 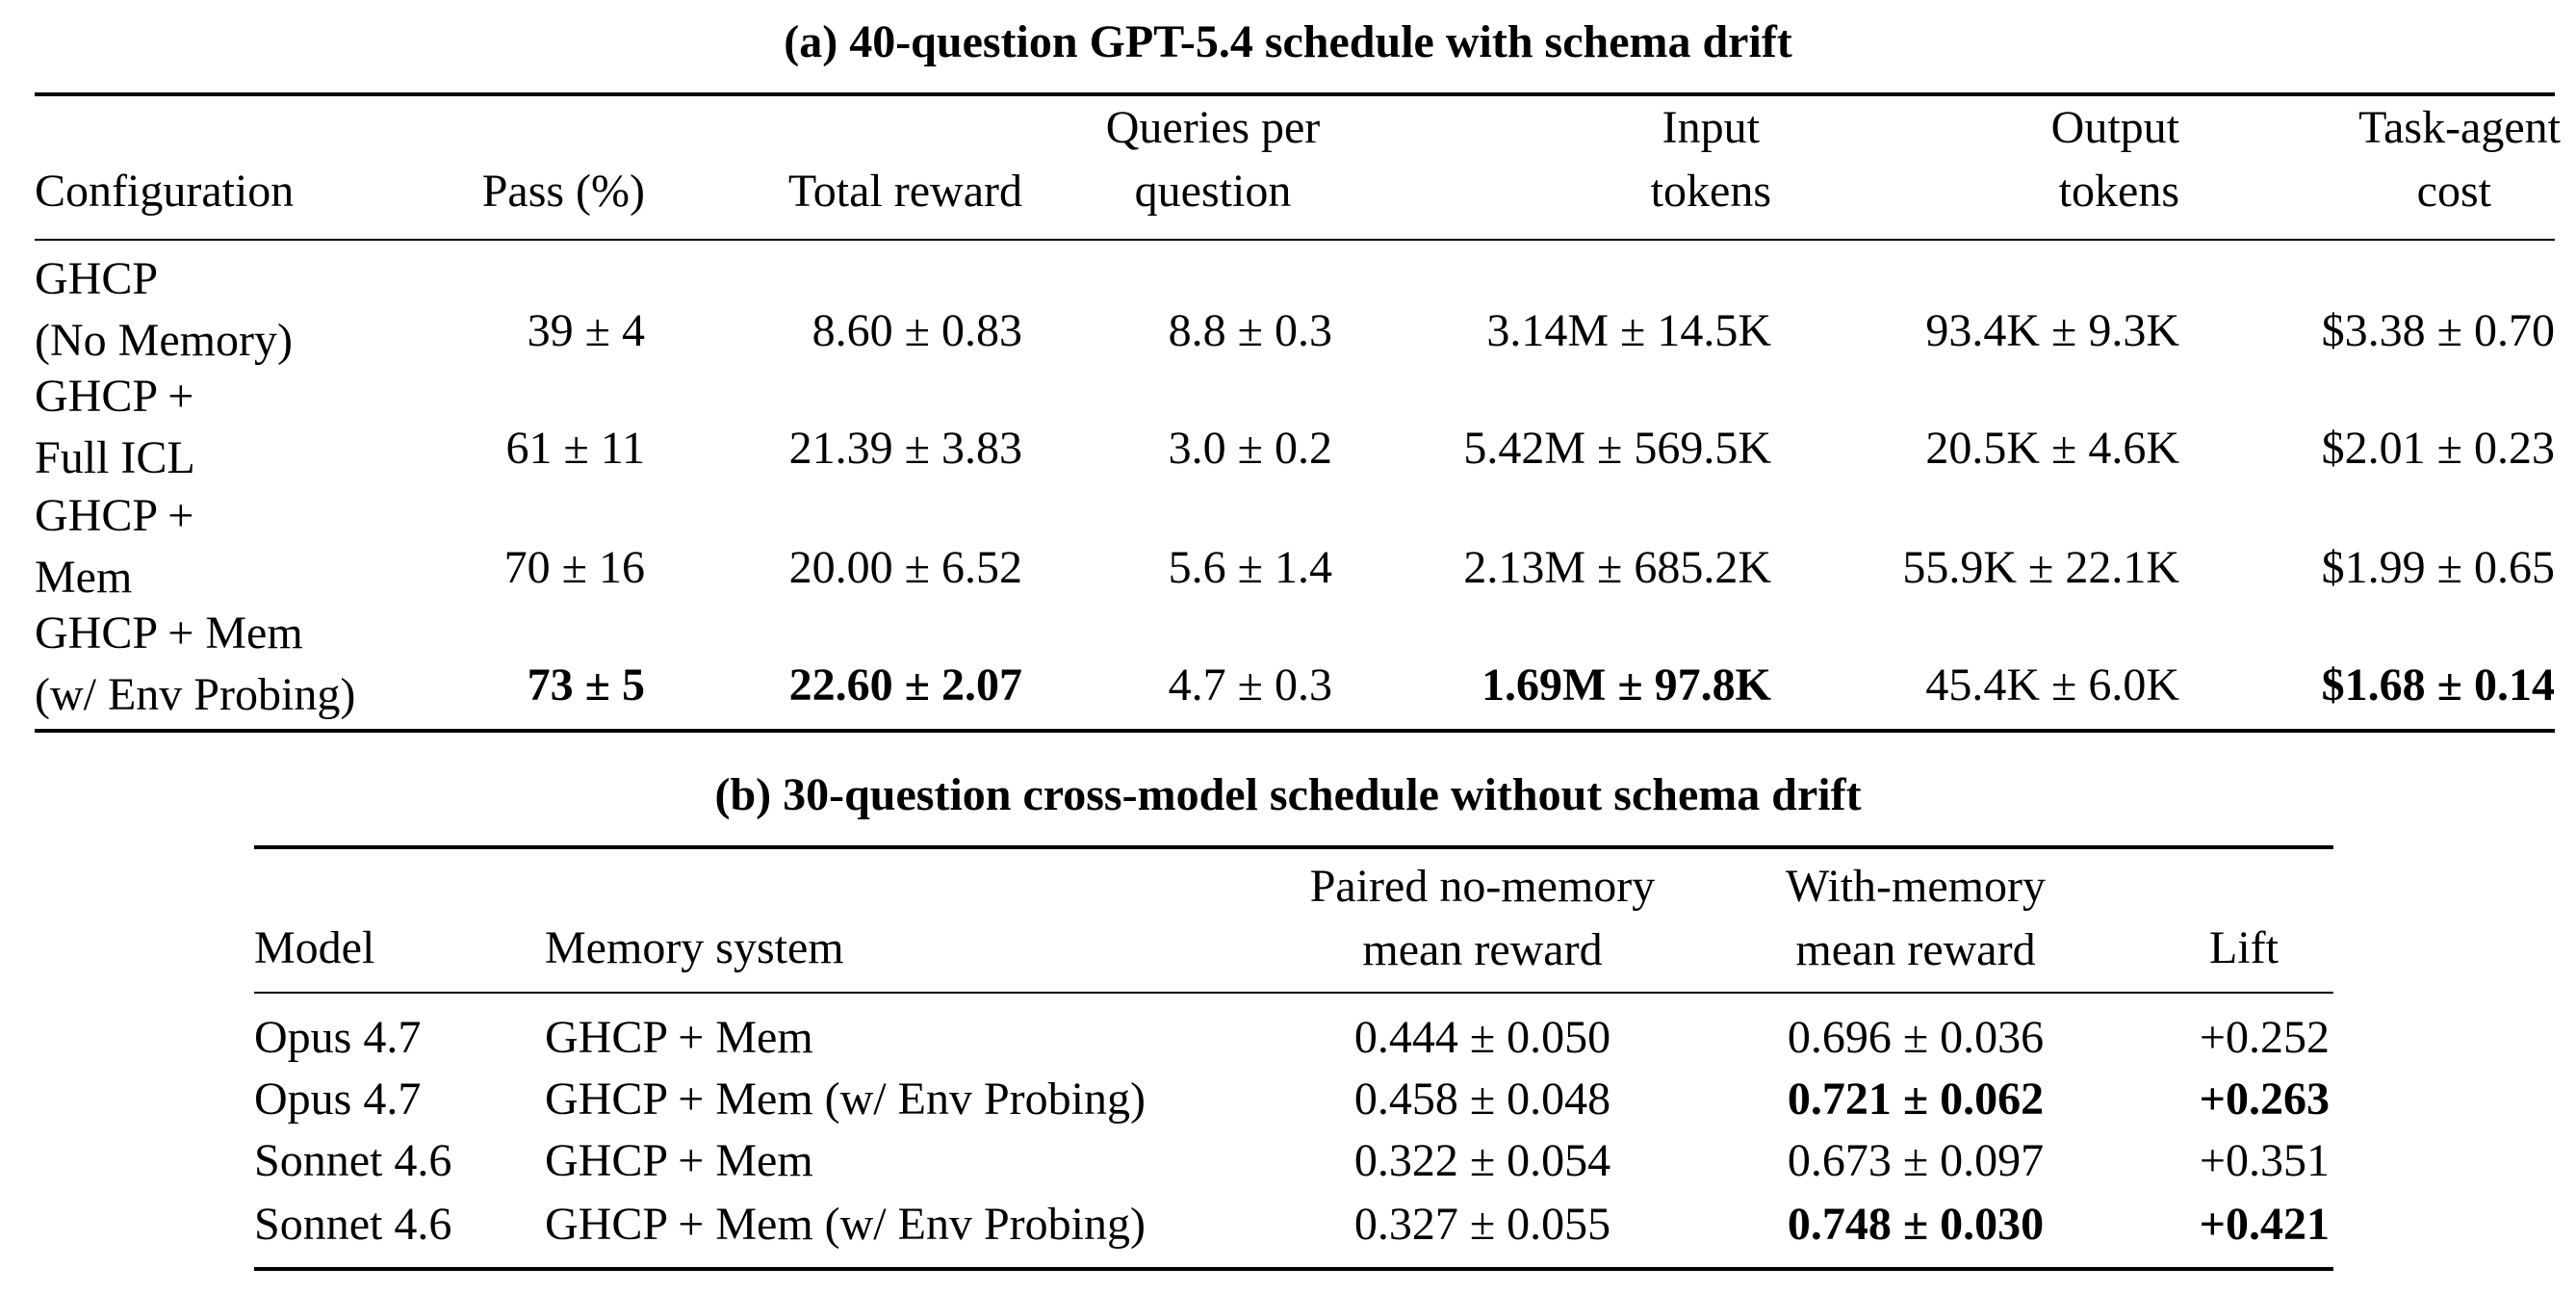 I want to click on row-lift: +0.263, so click(x=2265, y=1099).